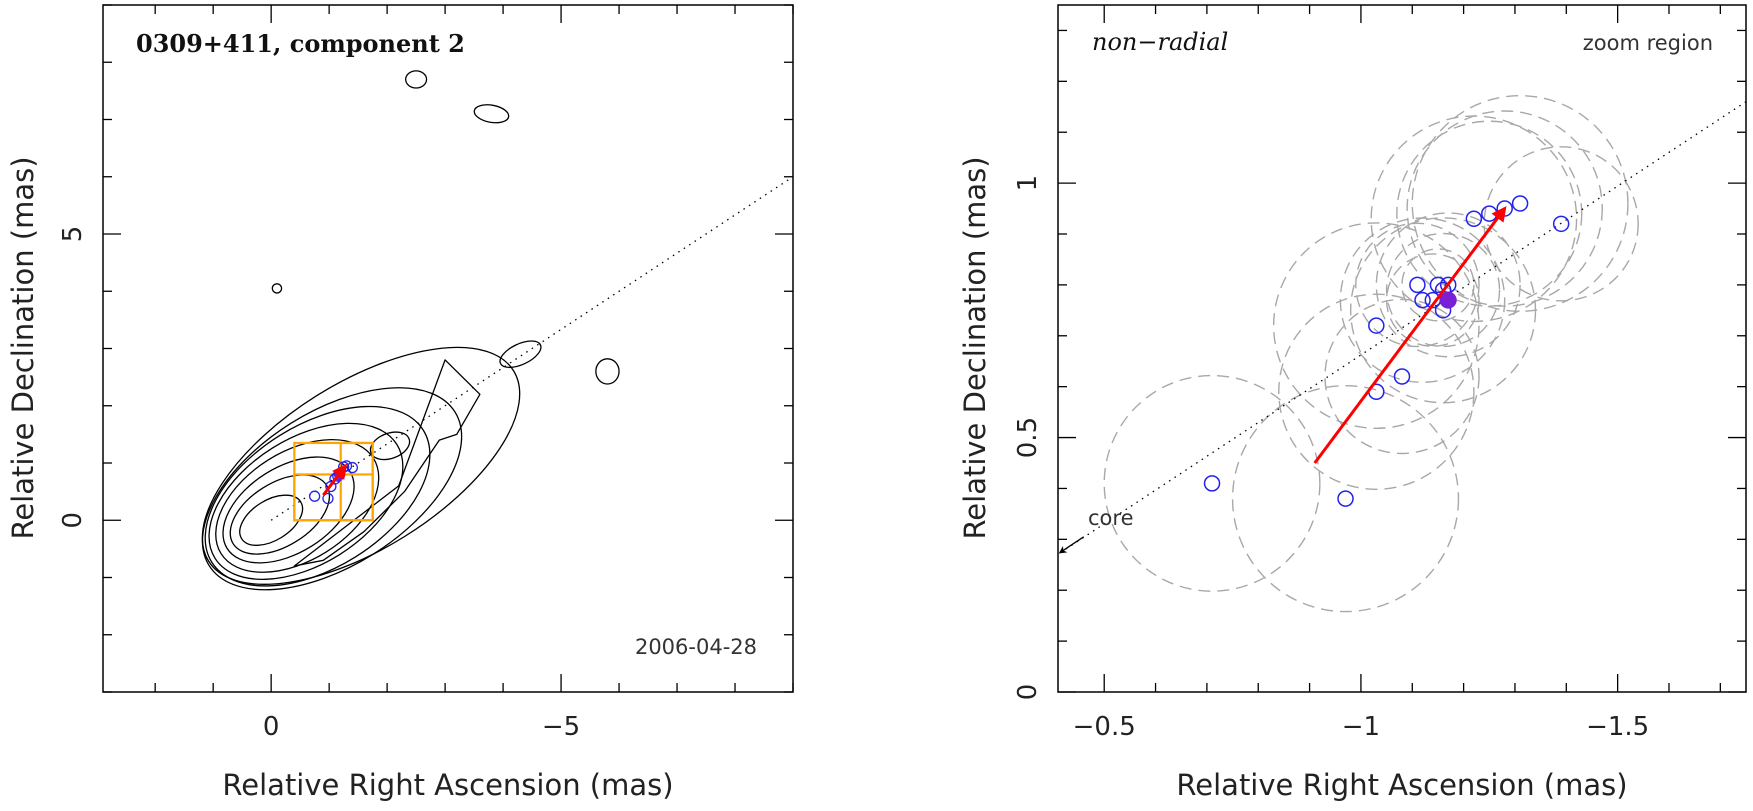 The height and width of the screenshot is (811, 1753). Describe the element at coordinates (1361, 727) in the screenshot. I see `right-x-tick-label: −1` at that location.